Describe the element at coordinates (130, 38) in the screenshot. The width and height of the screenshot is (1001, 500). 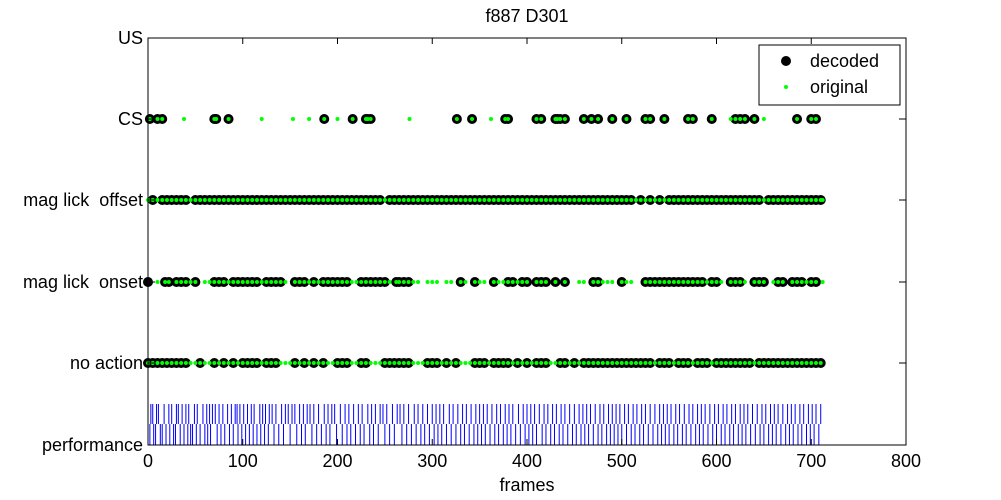
I see `y-tick-label: US` at that location.